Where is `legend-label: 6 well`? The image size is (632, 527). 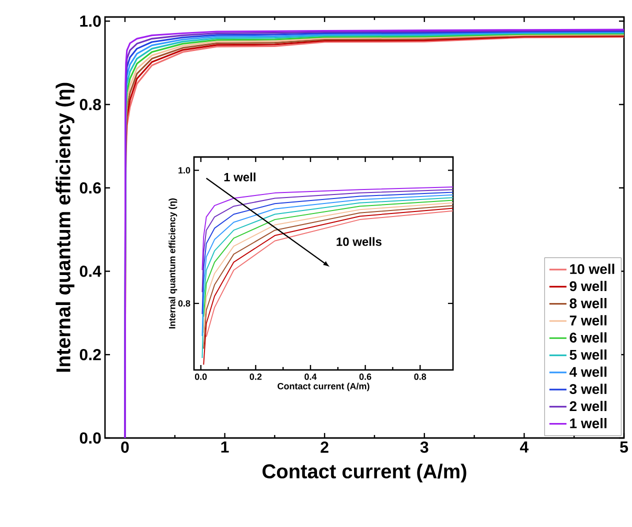
legend-label: 6 well is located at coordinates (588, 337).